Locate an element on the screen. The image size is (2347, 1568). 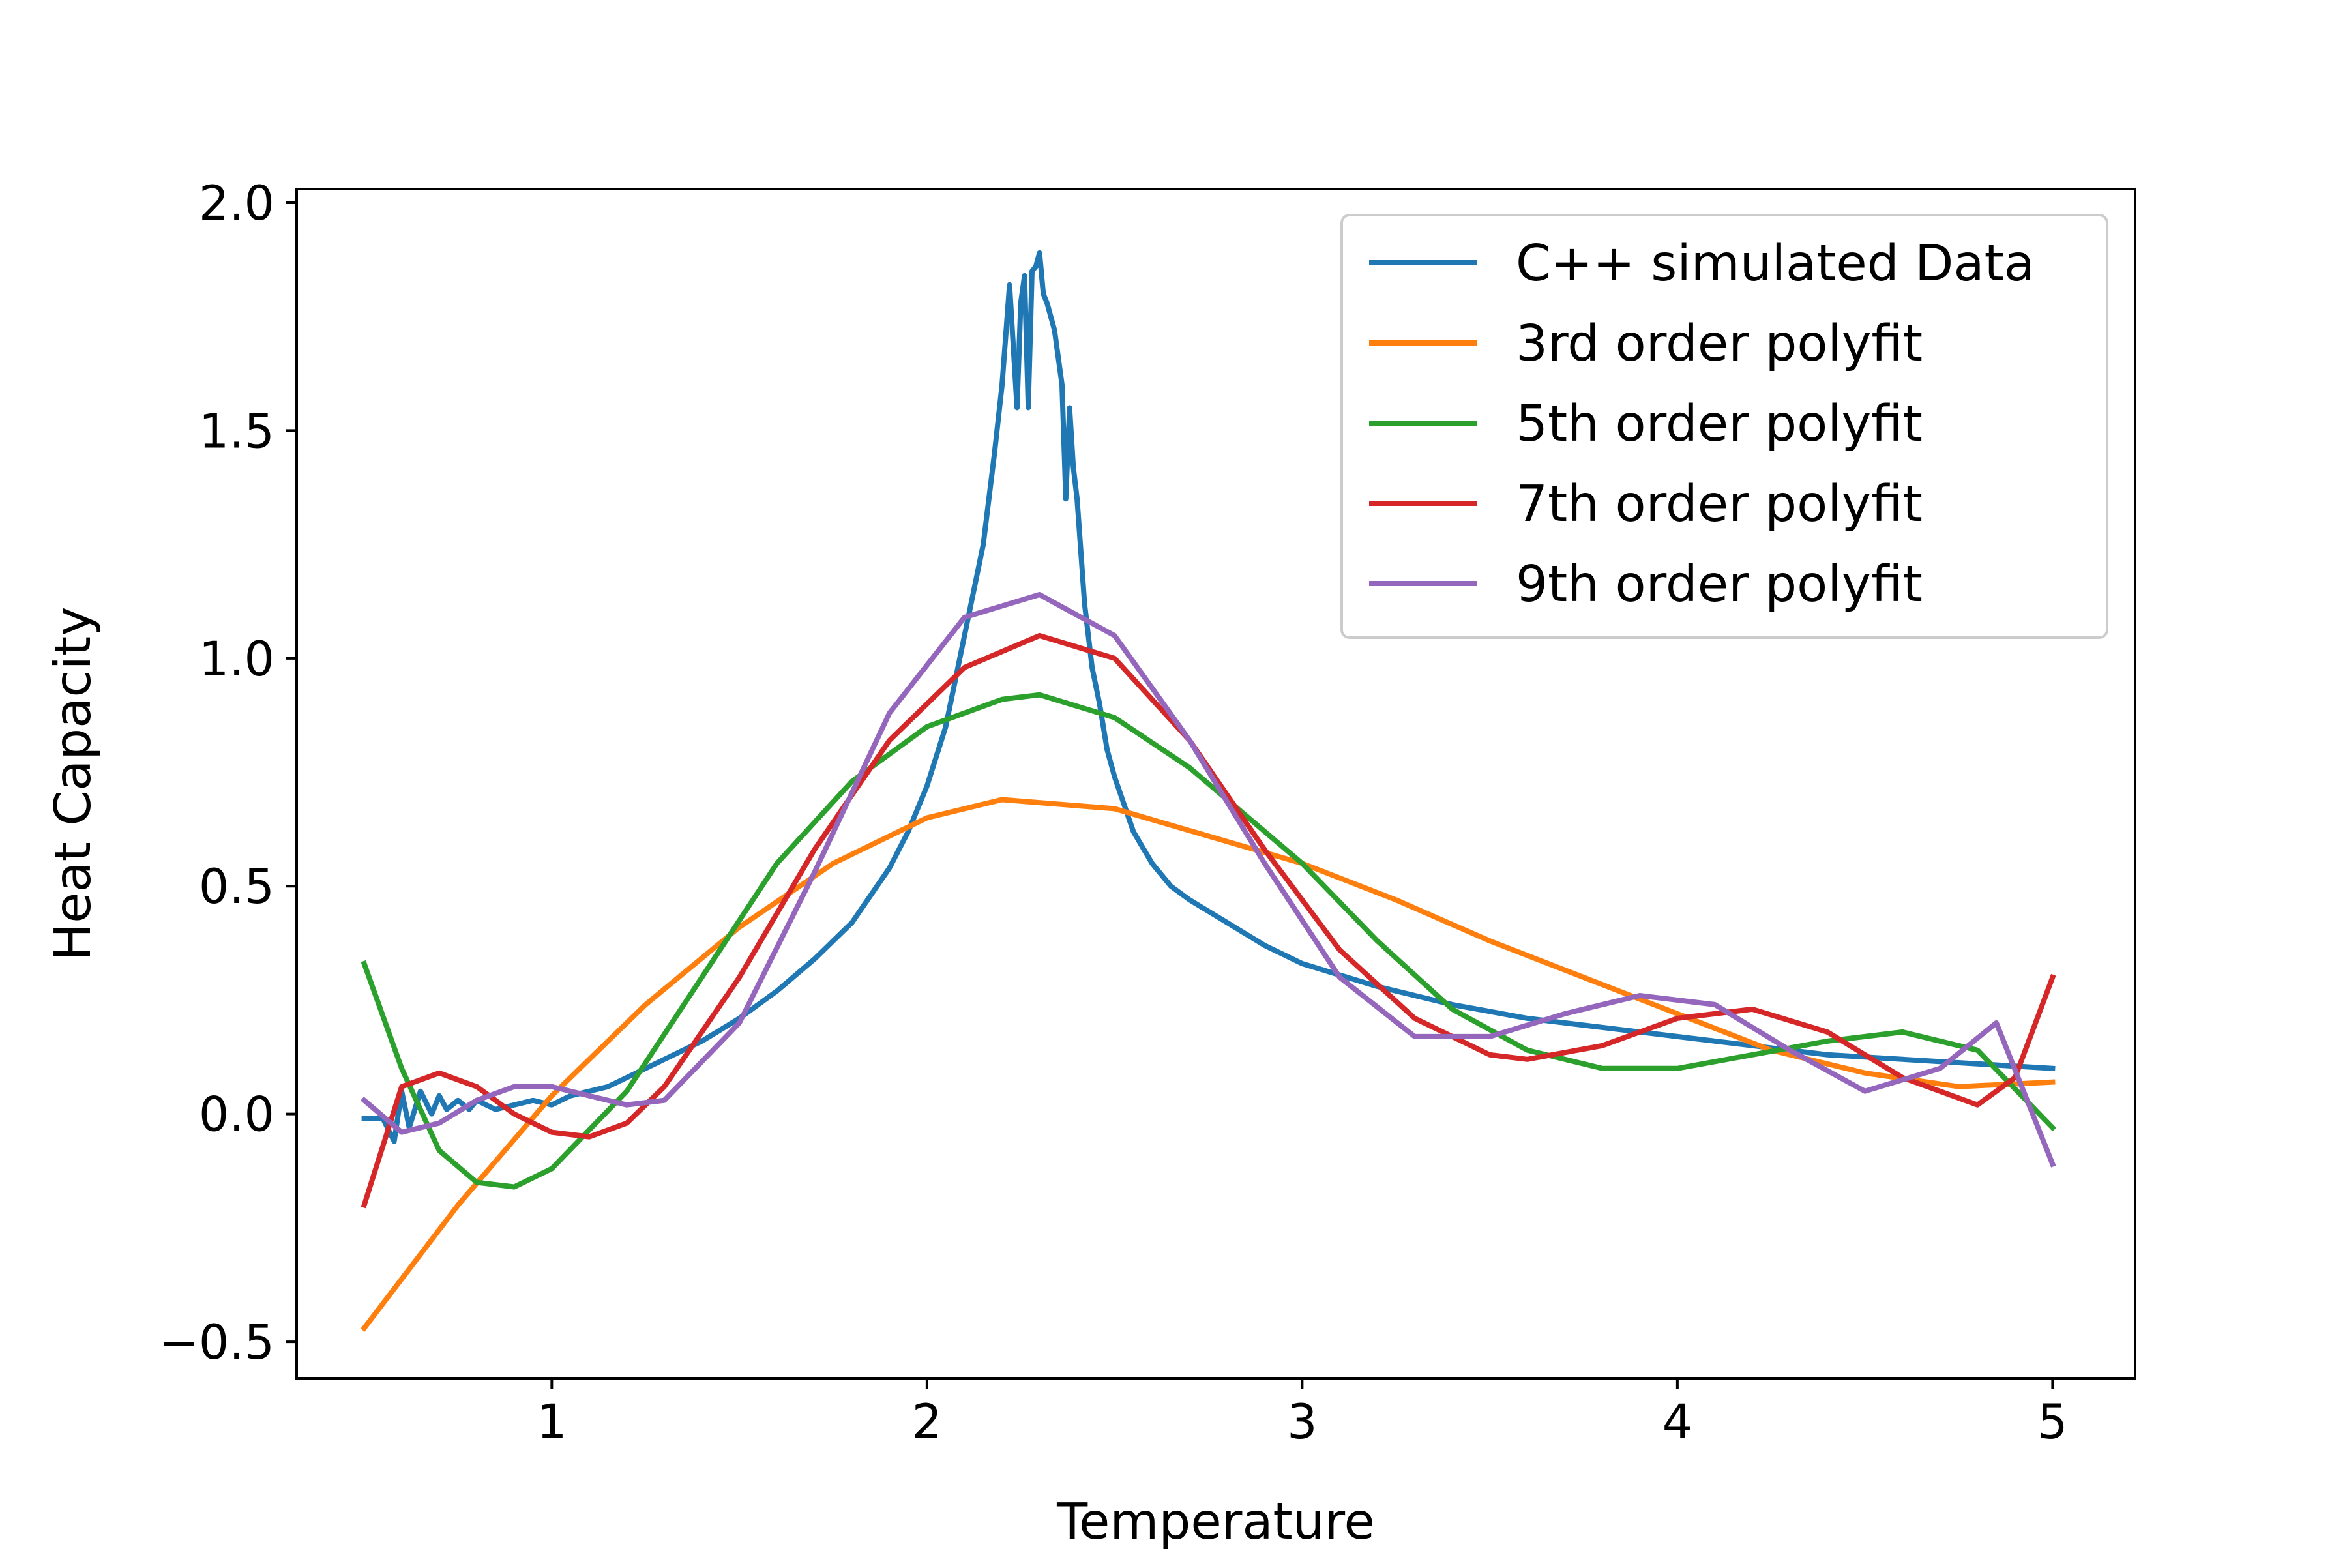
y-tick-label: −0.5 is located at coordinates (216, 1343).